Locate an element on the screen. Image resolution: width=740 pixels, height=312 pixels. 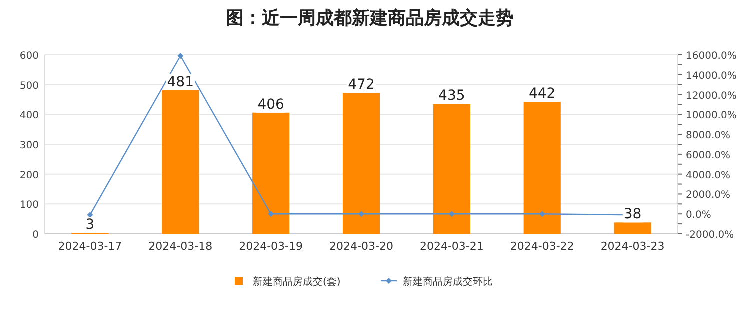
x-tick-label: 2024-03-20 is located at coordinates (362, 246).